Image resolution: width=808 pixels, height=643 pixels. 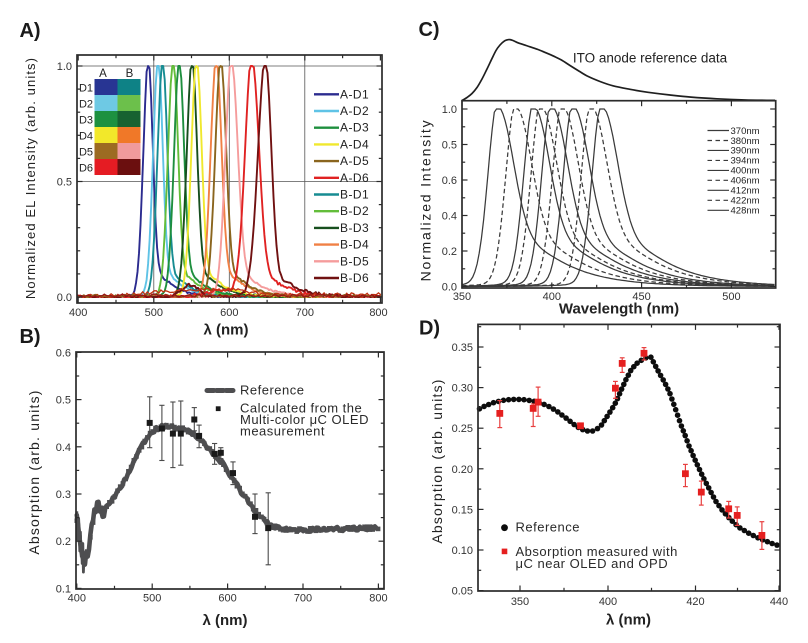 What do you see at coordinates (354, 245) in the screenshot?
I see `svg-text: B-D4` at bounding box center [354, 245].